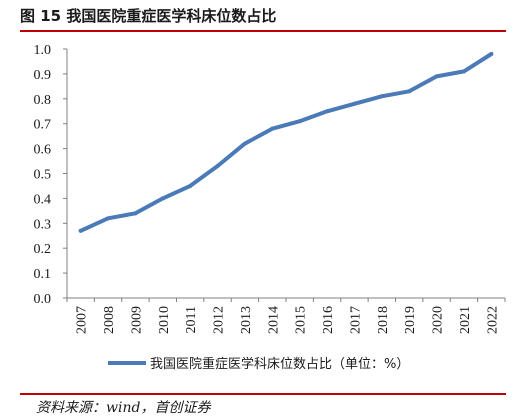  Describe the element at coordinates (43, 274) in the screenshot. I see `y-tick-label: 0.1` at that location.